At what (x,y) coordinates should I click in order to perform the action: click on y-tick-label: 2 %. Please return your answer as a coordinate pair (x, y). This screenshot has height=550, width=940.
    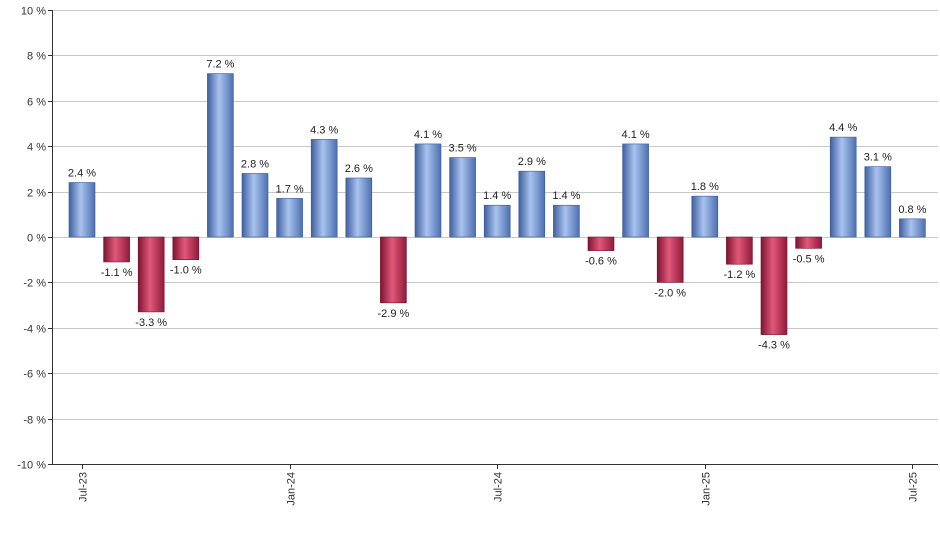
    Looking at the image, I should click on (36, 194).